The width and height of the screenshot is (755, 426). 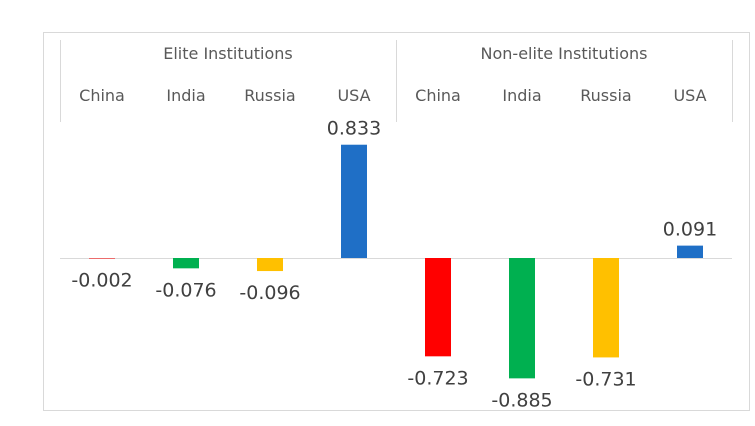 What do you see at coordinates (354, 129) in the screenshot?
I see `data-label-elite-usa: 0.833` at bounding box center [354, 129].